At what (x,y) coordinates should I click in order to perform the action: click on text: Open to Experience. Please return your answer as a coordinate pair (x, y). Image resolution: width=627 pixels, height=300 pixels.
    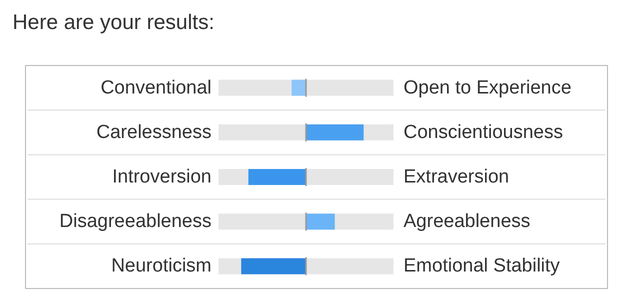
    Looking at the image, I should click on (488, 87).